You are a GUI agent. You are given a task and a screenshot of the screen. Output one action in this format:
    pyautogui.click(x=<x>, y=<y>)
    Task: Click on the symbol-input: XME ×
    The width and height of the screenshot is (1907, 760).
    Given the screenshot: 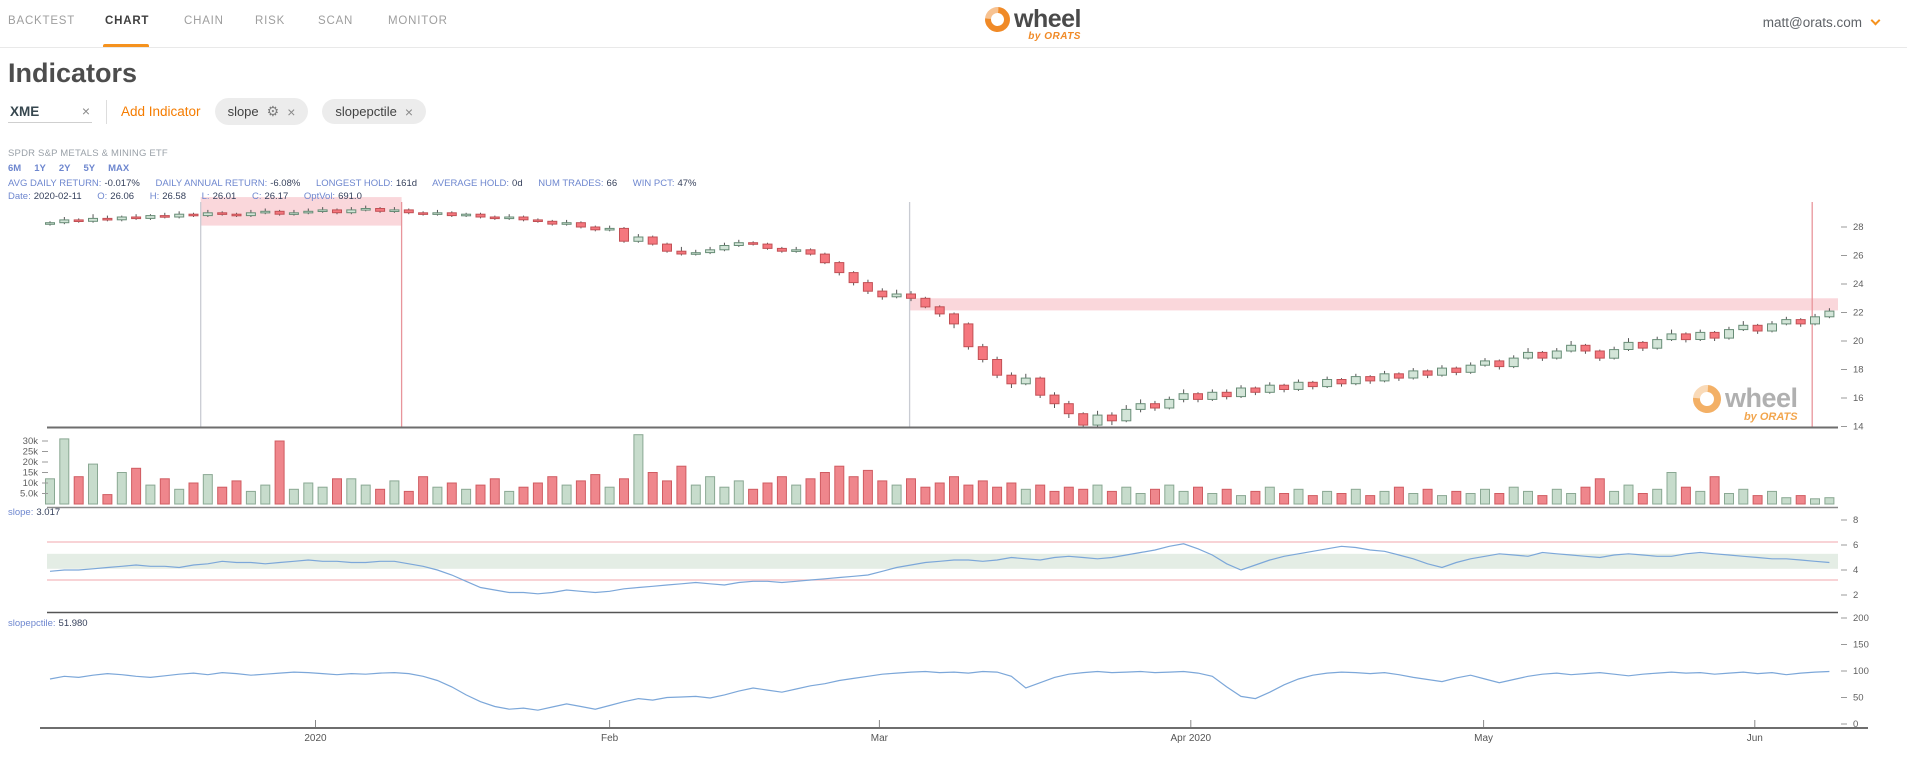 What is the action you would take?
    pyautogui.click(x=50, y=112)
    